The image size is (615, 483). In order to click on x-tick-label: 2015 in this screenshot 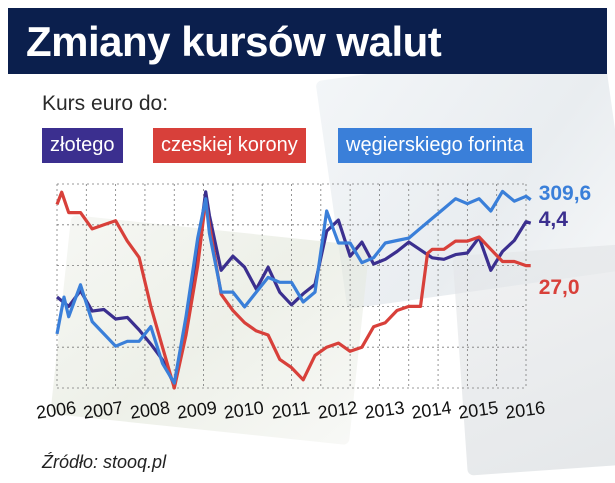, I will do `click(478, 409)`.